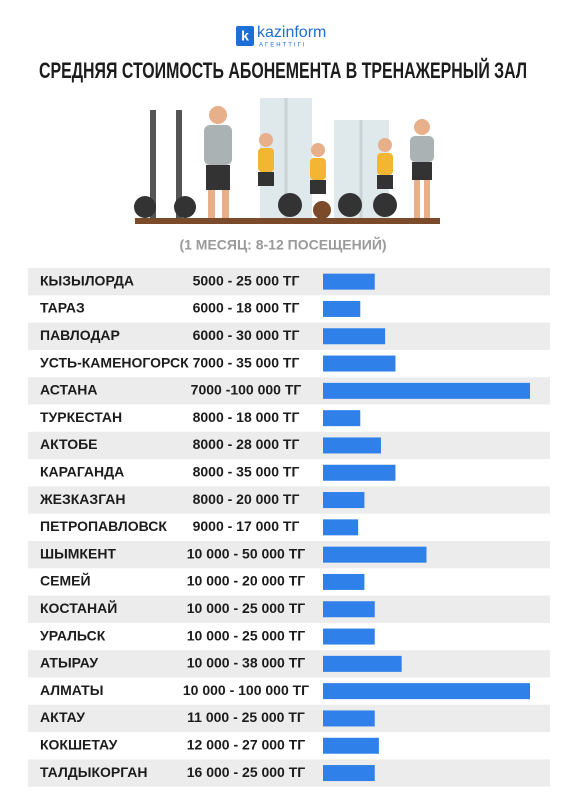  What do you see at coordinates (246, 553) in the screenshot?
I see `value-label: 10 000 - 50 000 ТГ` at bounding box center [246, 553].